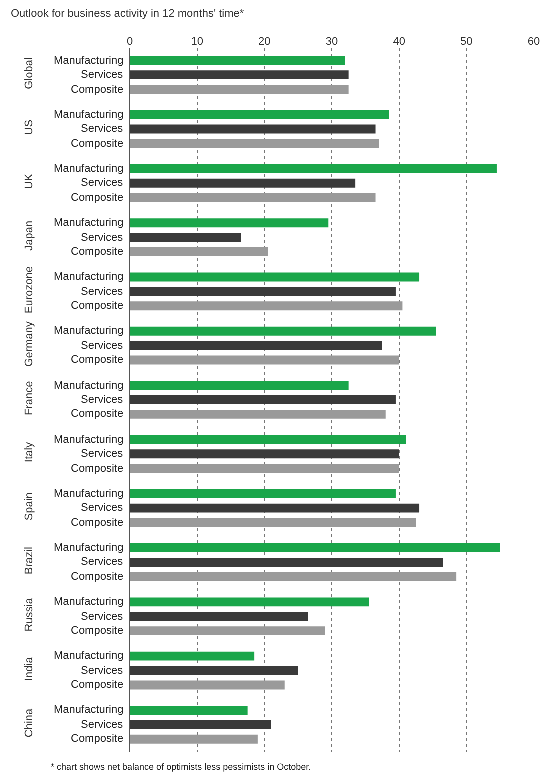  Describe the element at coordinates (30, 614) in the screenshot. I see `y-tick-label: Russia` at that location.